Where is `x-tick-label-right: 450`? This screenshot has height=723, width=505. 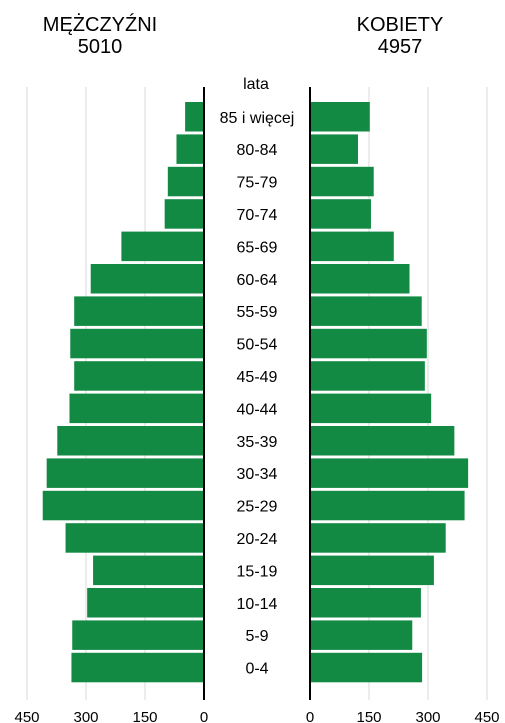 x-tick-label-right: 450 is located at coordinates (486, 716).